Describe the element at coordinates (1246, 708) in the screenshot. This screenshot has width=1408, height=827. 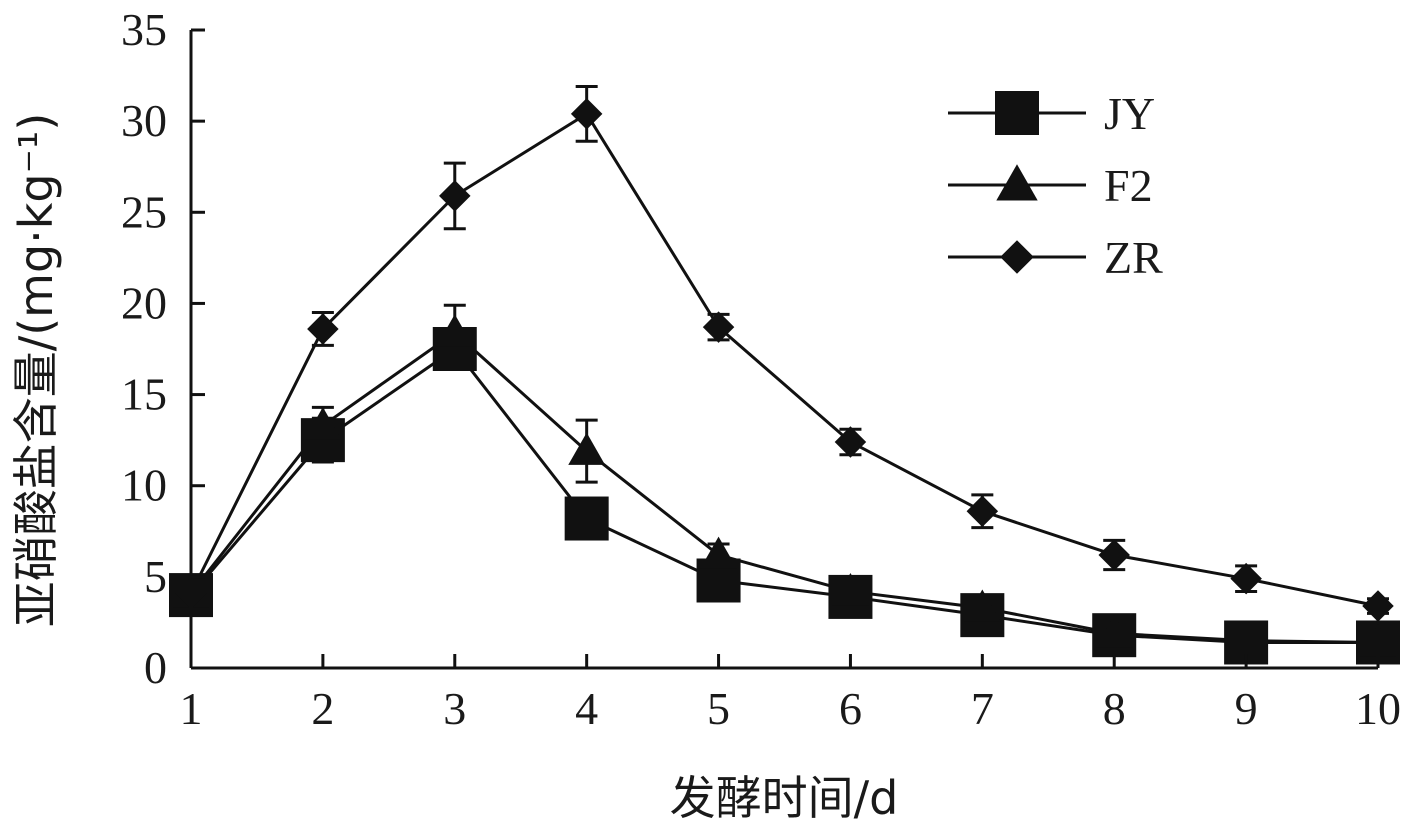
I see `x-tick-label: 9` at that location.